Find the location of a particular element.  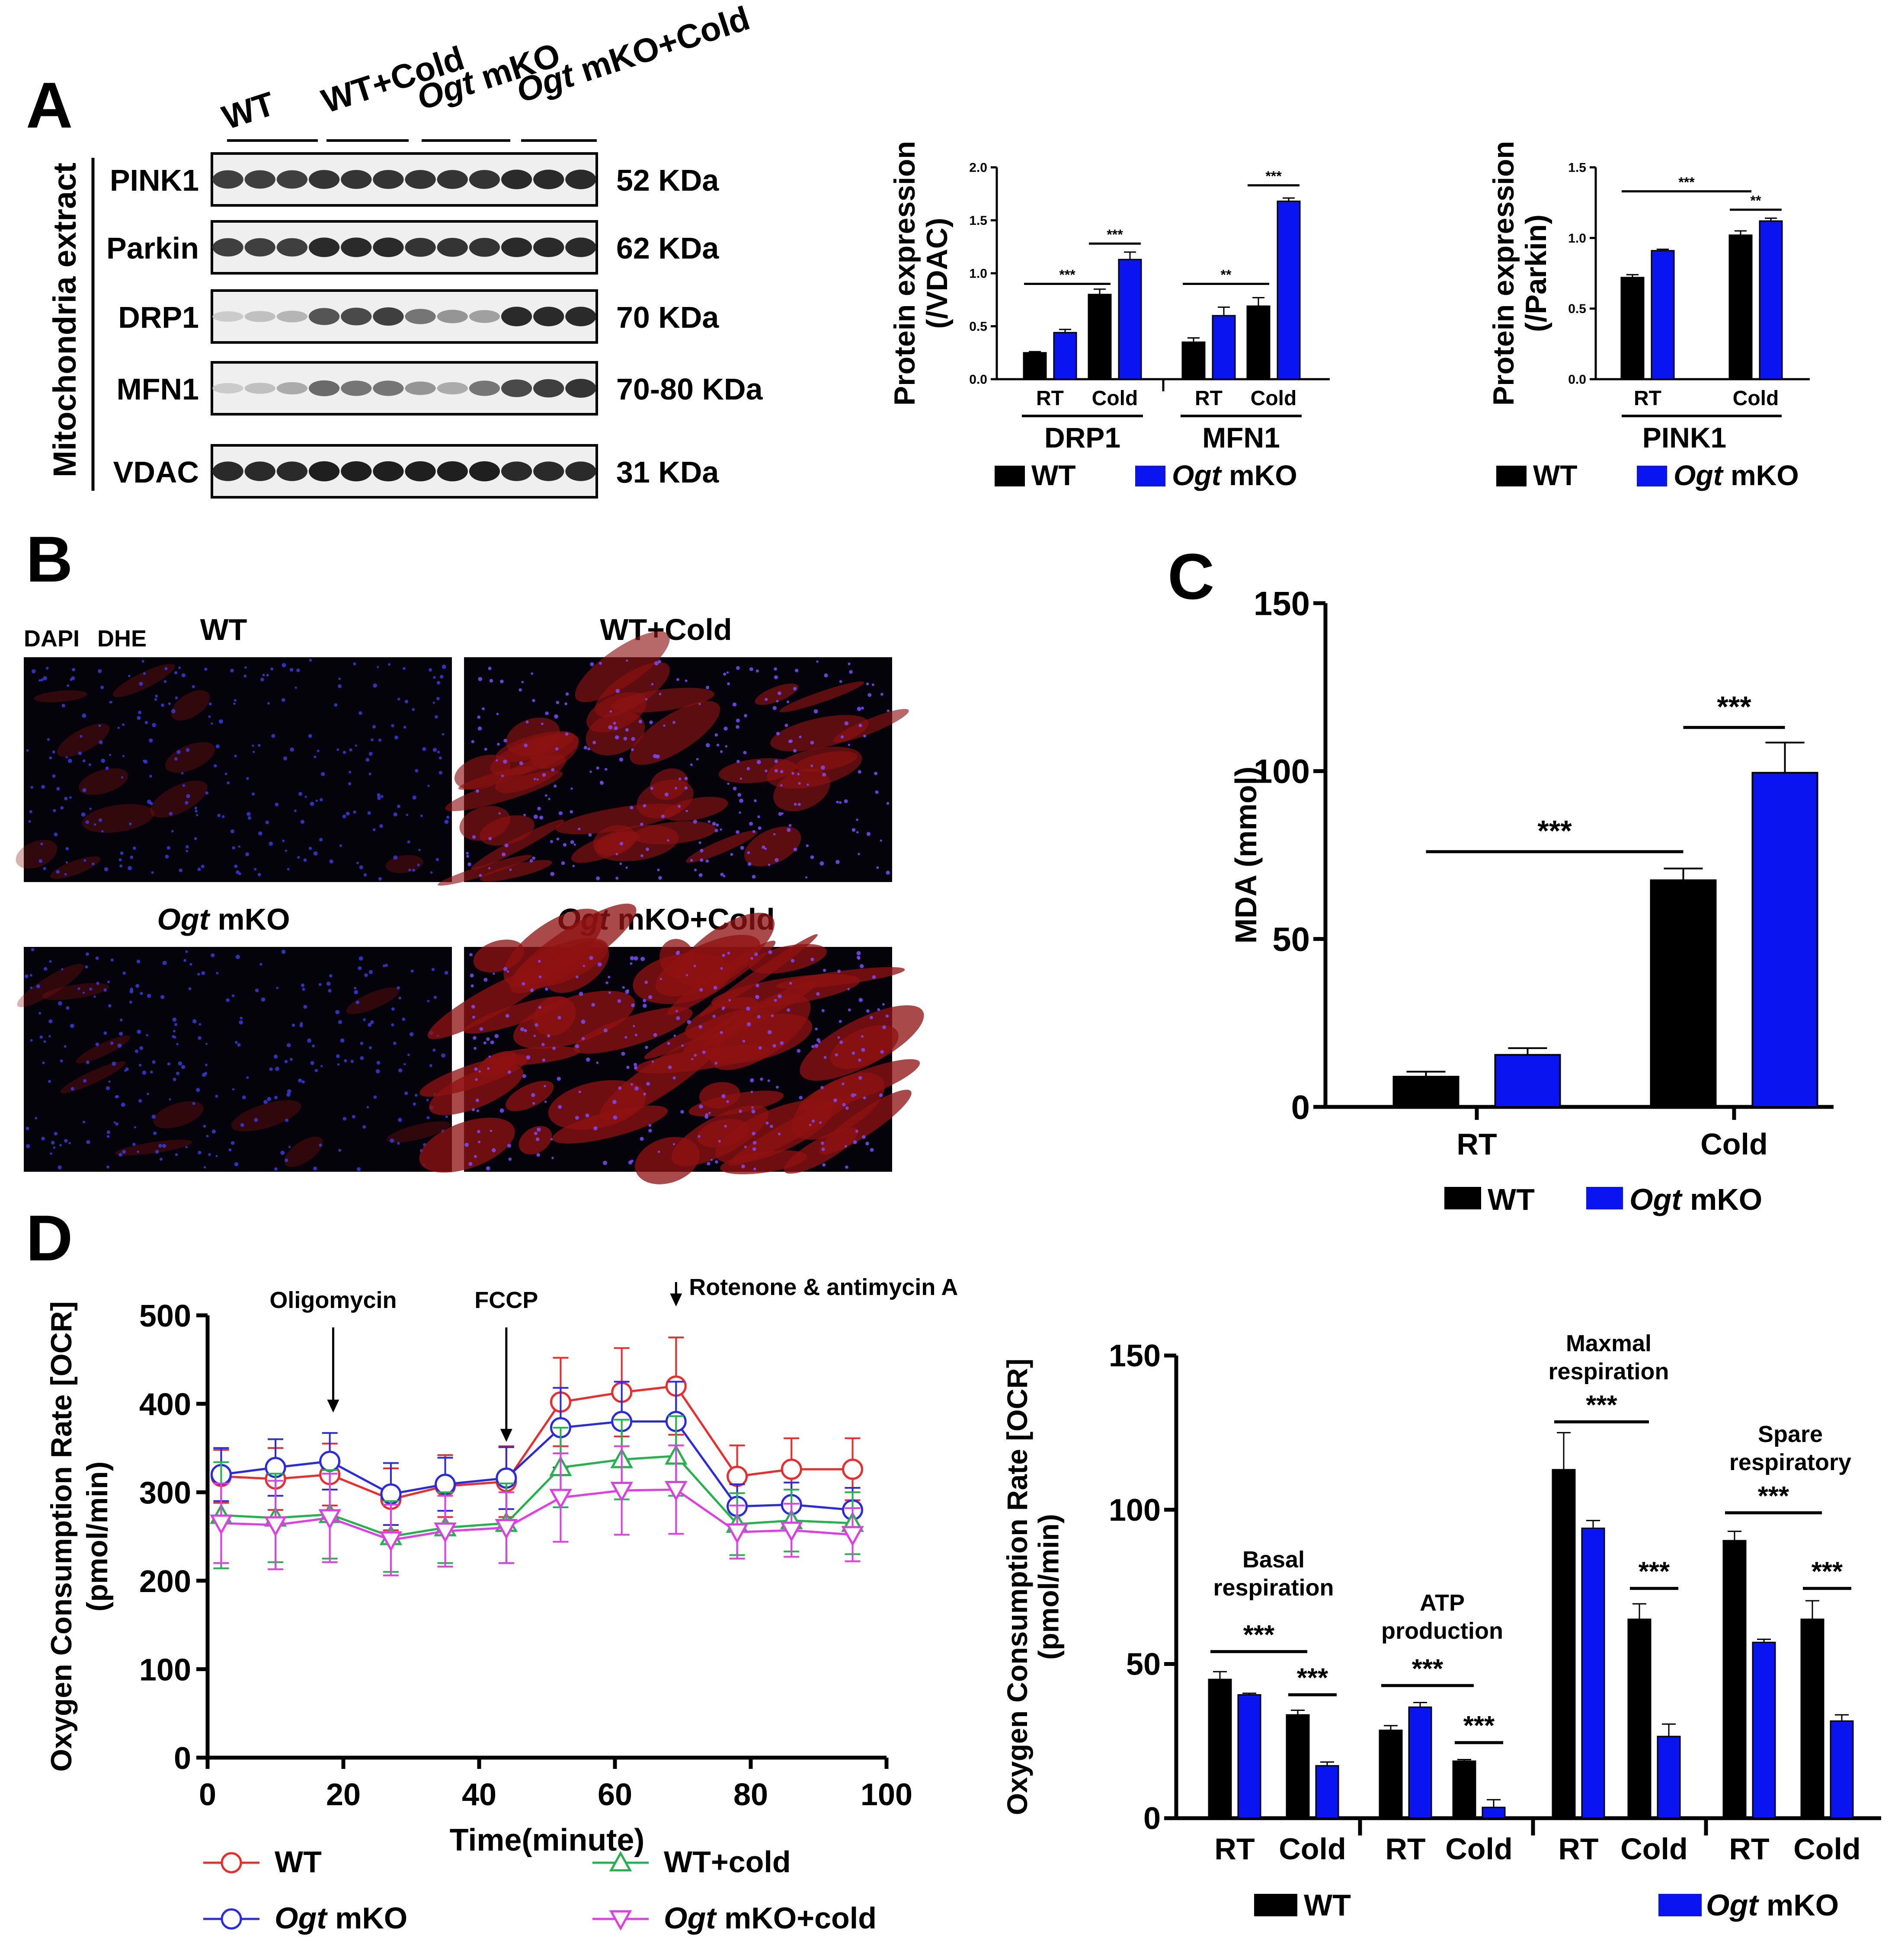

mda-bar-chart: 0 50 100 150 MDA (mmol) RT Cold *** *** WT Ogt mKO is located at coordinates (1531, 900).